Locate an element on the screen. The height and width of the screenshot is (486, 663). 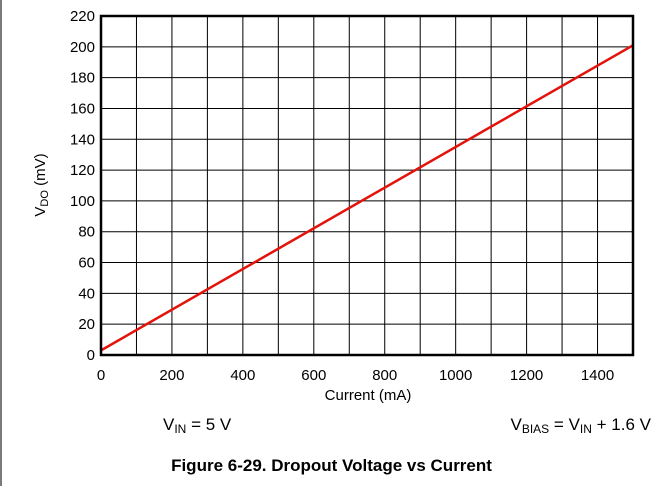
x-tick-label: 200 is located at coordinates (171, 375).